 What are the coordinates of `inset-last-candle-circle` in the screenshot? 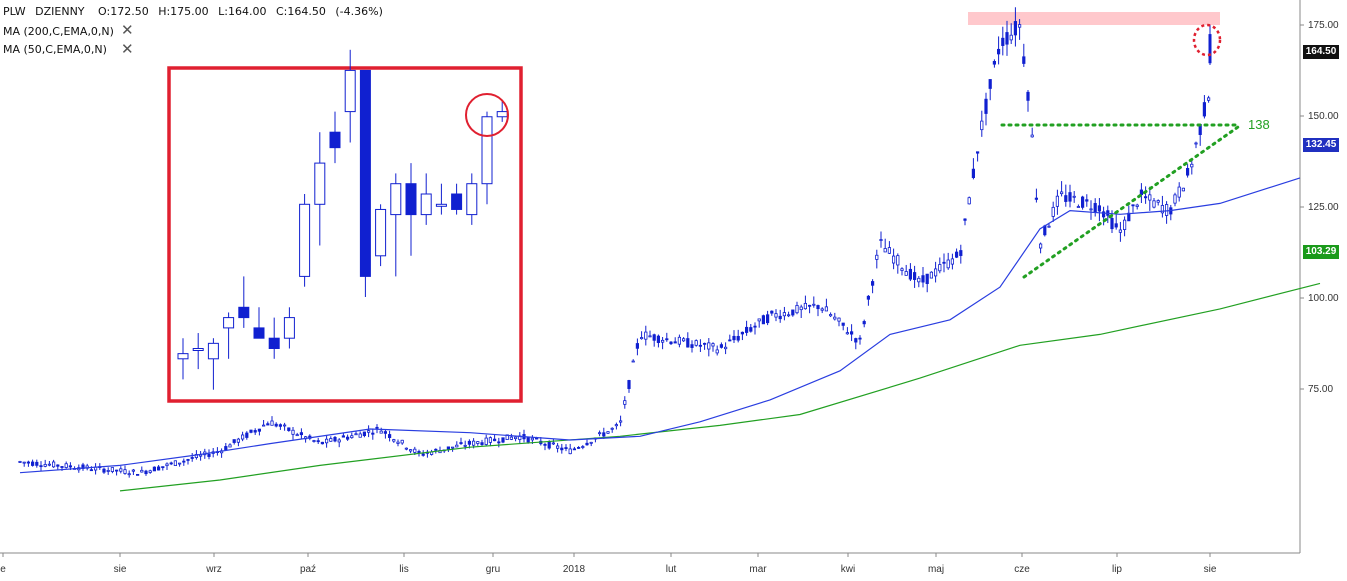 It's located at (487, 115).